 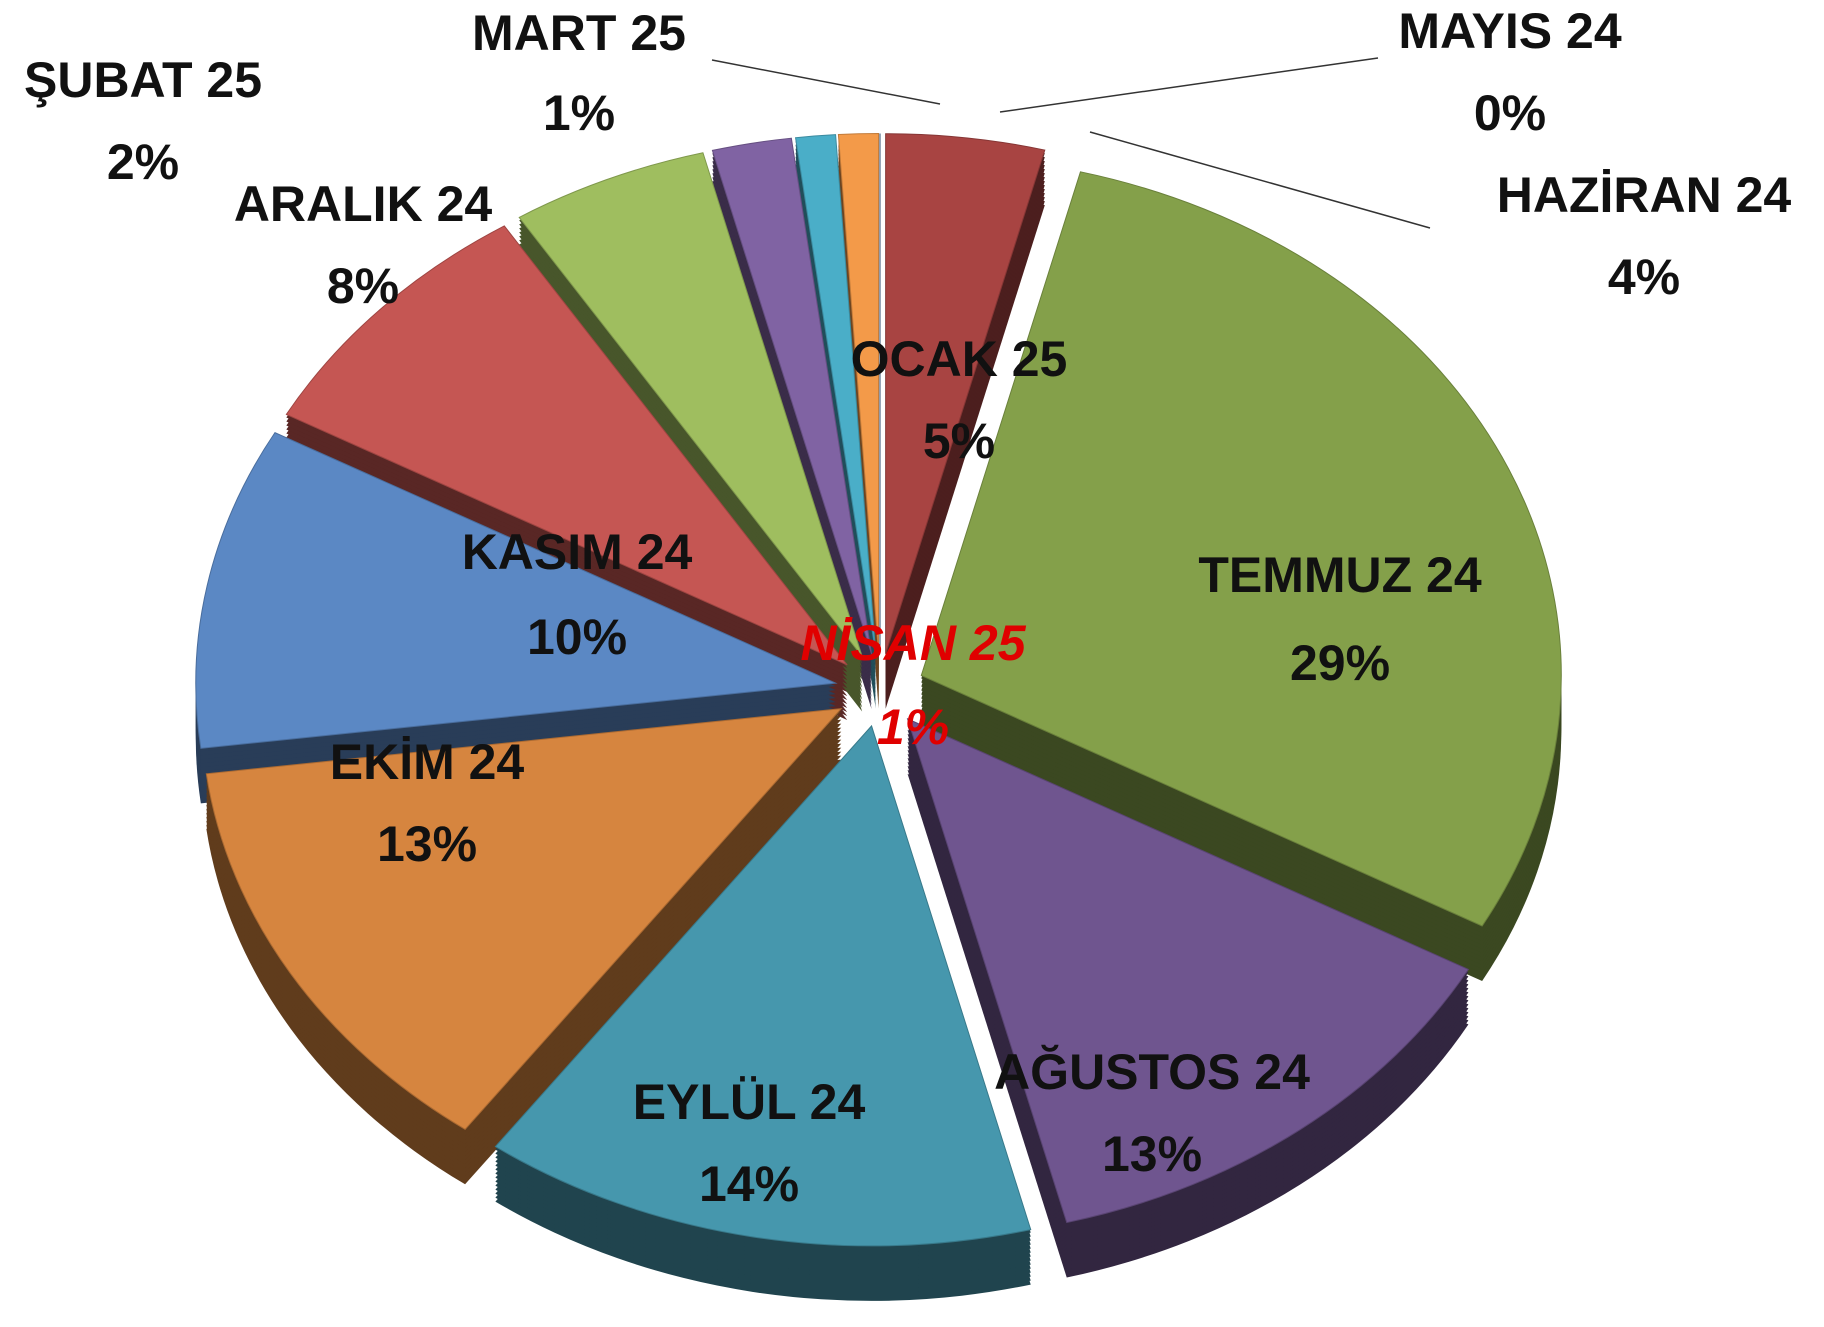 What do you see at coordinates (1644, 195) in the screenshot?
I see `slice-label: HAZİRAN 24` at bounding box center [1644, 195].